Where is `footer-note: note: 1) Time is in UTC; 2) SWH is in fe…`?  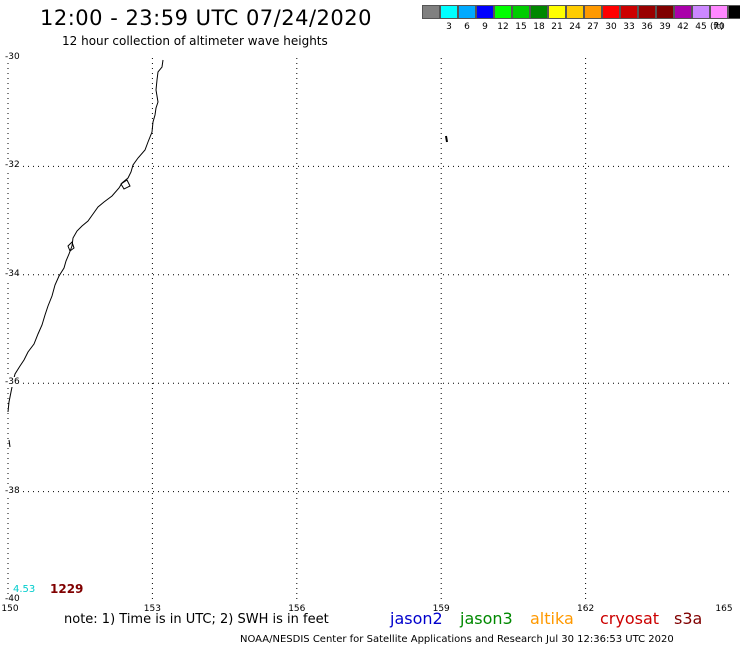 footer-note: note: 1) Time is in UTC; 2) SWH is in fe… is located at coordinates (196, 619).